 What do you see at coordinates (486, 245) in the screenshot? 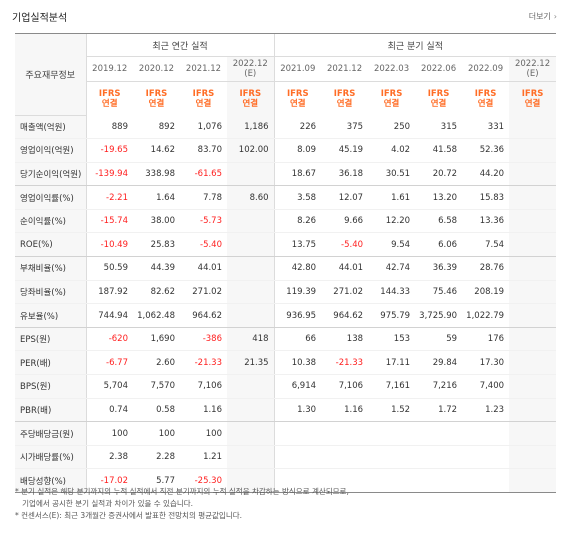
I see `table-cell: 7.54` at bounding box center [486, 245].